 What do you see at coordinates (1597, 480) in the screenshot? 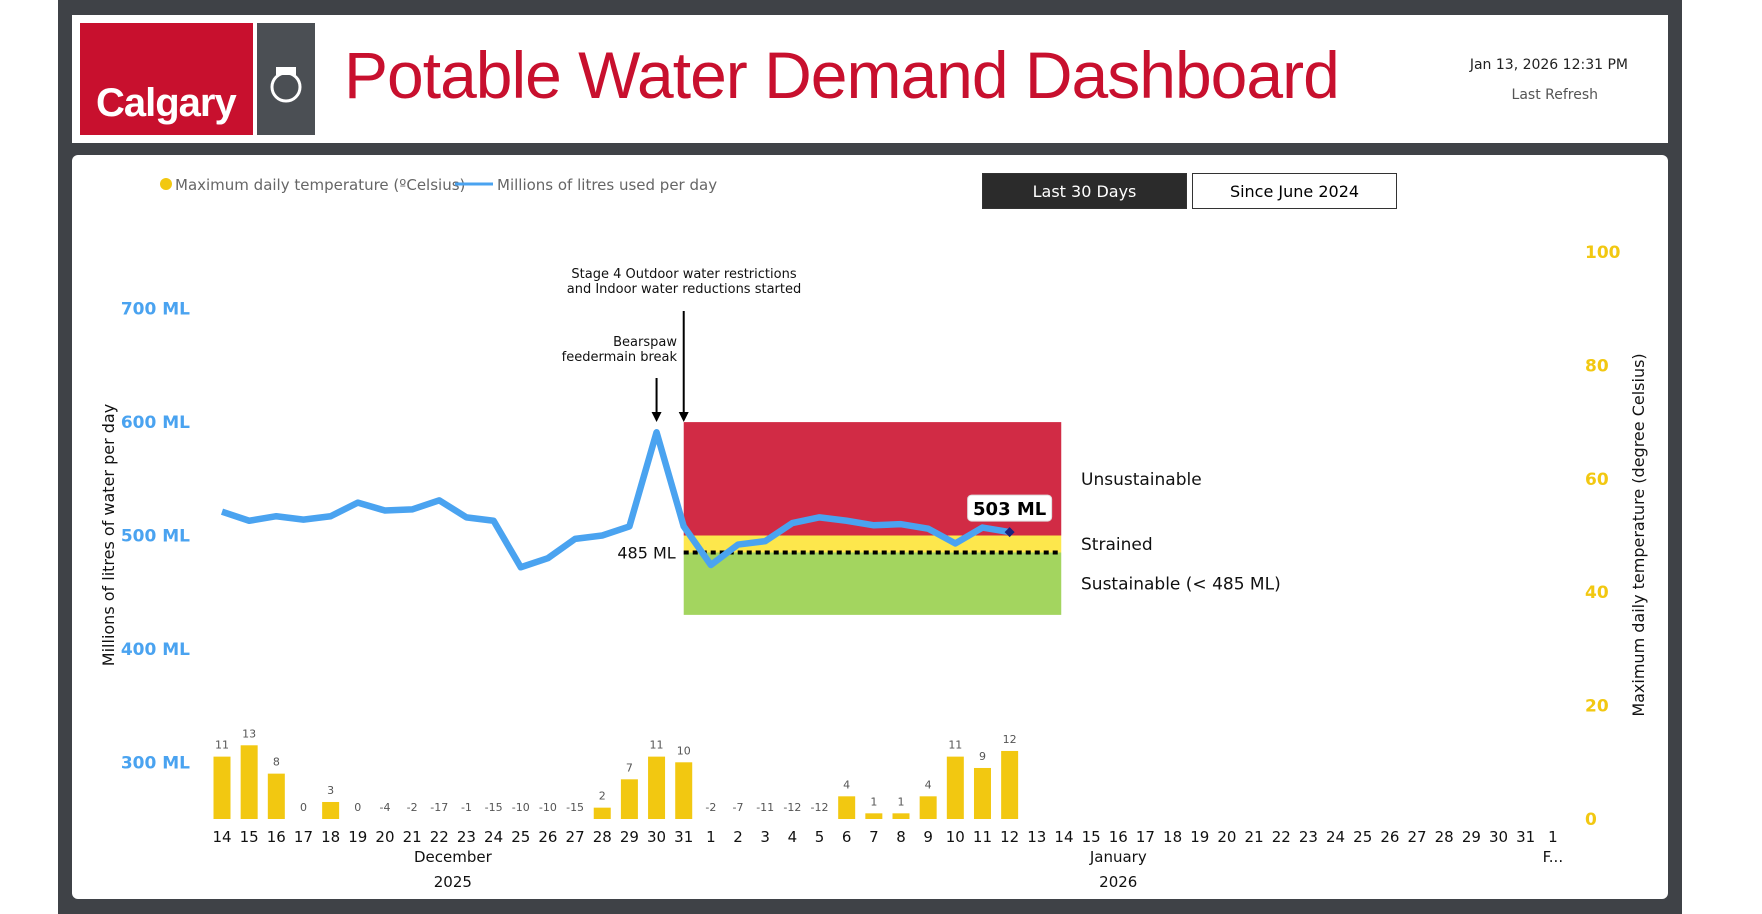
I see `y2-tick-label: 60` at bounding box center [1597, 480].